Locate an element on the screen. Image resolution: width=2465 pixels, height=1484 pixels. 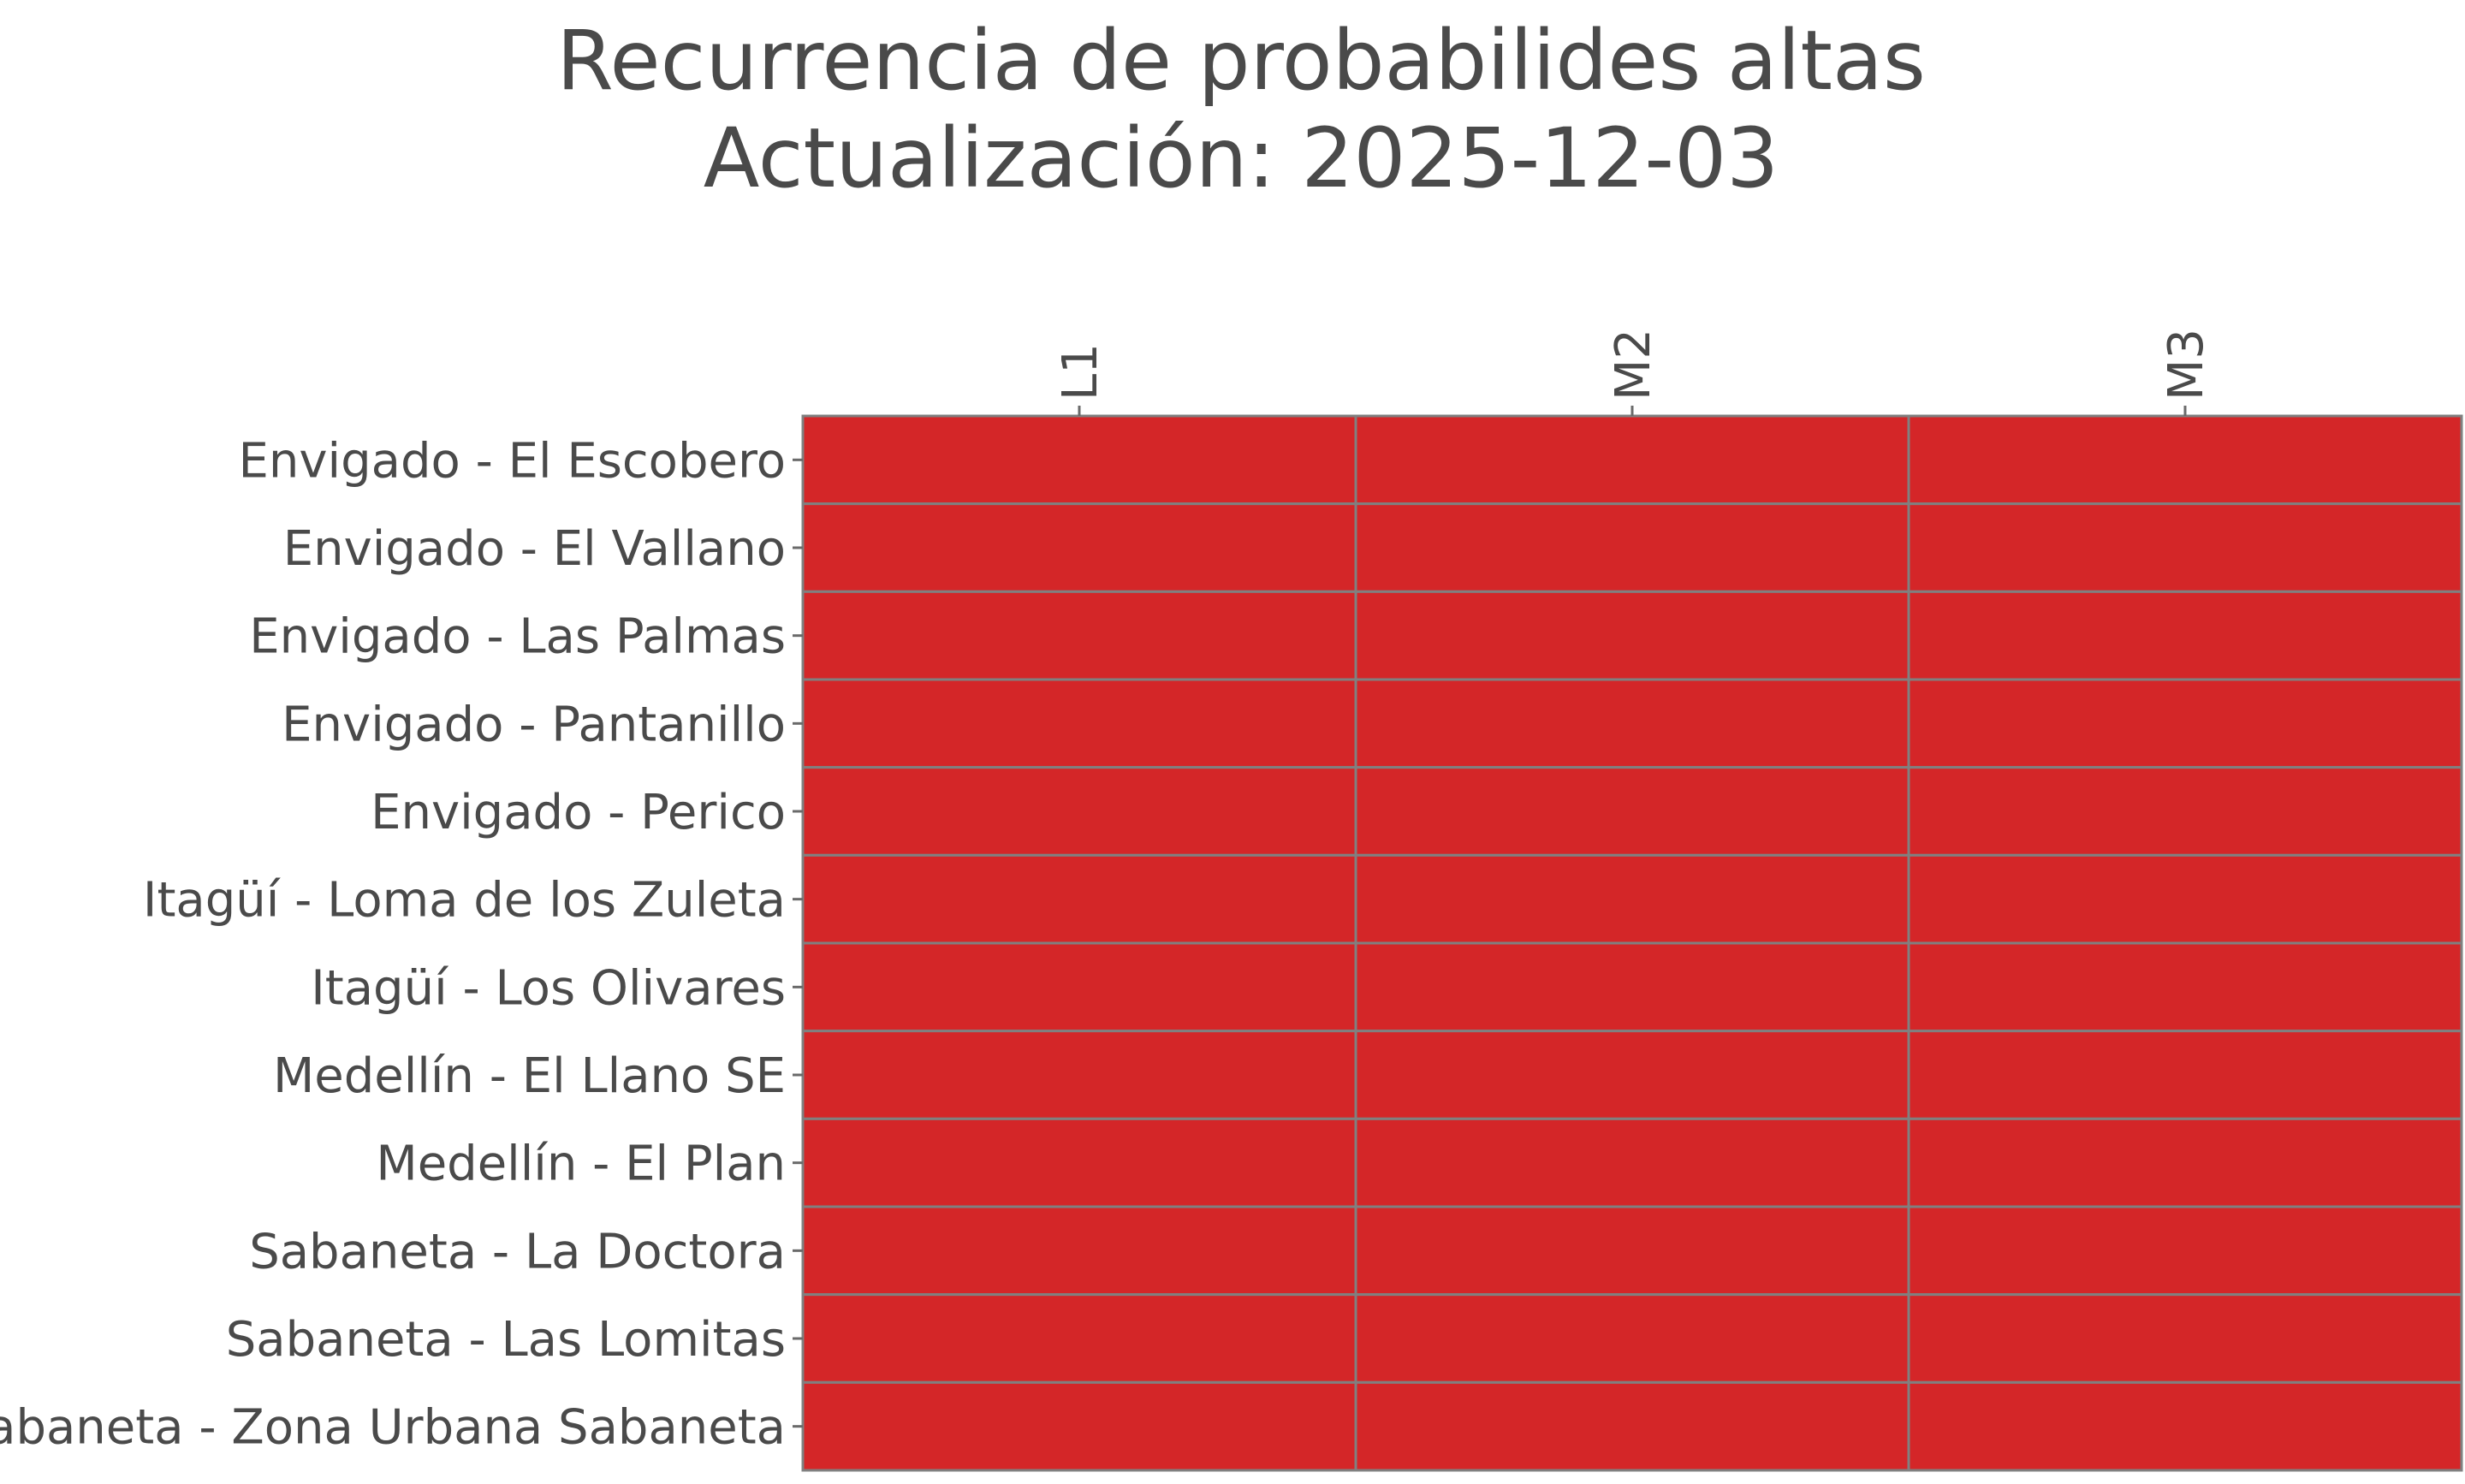
y-tick-label: Medellín - El Plan is located at coordinates (581, 1165).